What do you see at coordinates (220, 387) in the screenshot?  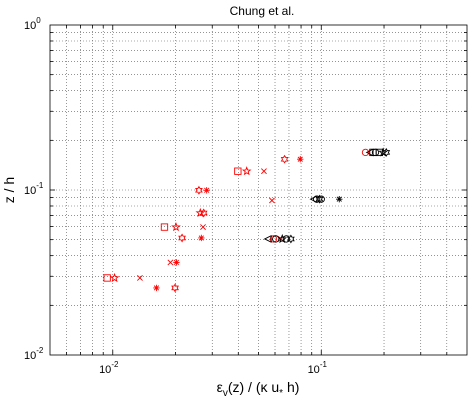 I see `x-label-epsilon: ε` at bounding box center [220, 387].